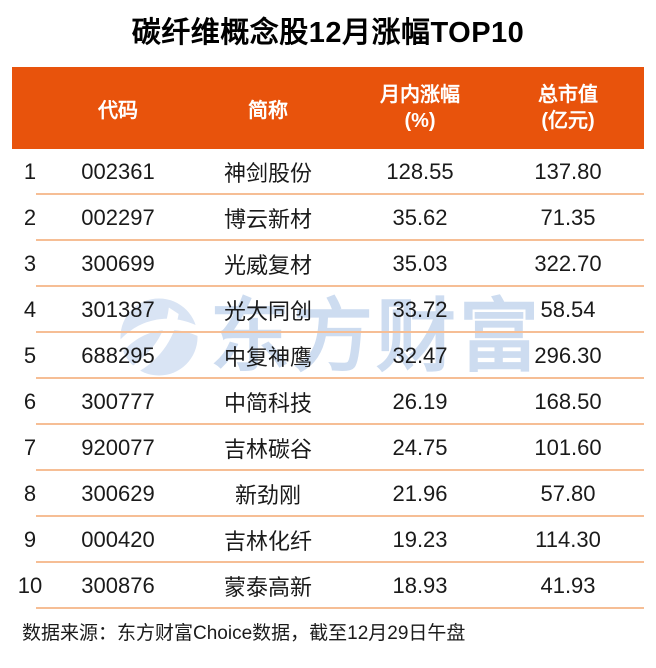 The height and width of the screenshot is (668, 656). What do you see at coordinates (328, 172) in the screenshot?
I see `table-row: 1 002361 神剑股份 128.55 137.80` at bounding box center [328, 172].